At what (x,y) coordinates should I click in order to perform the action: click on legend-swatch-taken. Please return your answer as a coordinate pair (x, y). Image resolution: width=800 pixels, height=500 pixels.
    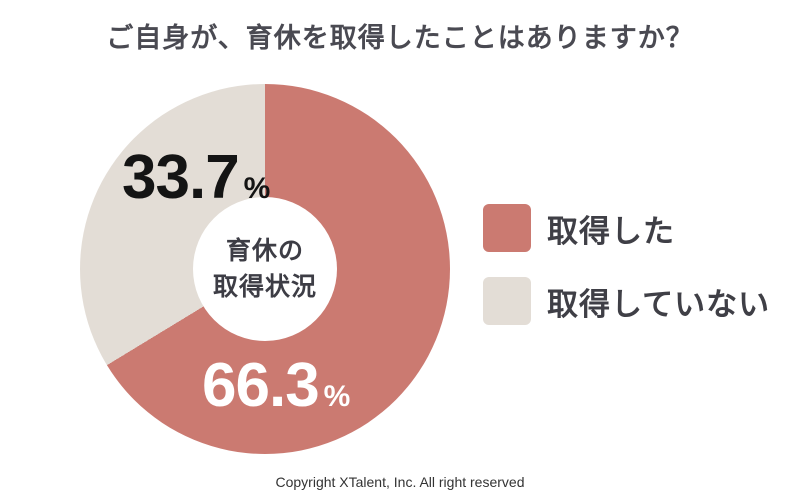
    Looking at the image, I should click on (507, 228).